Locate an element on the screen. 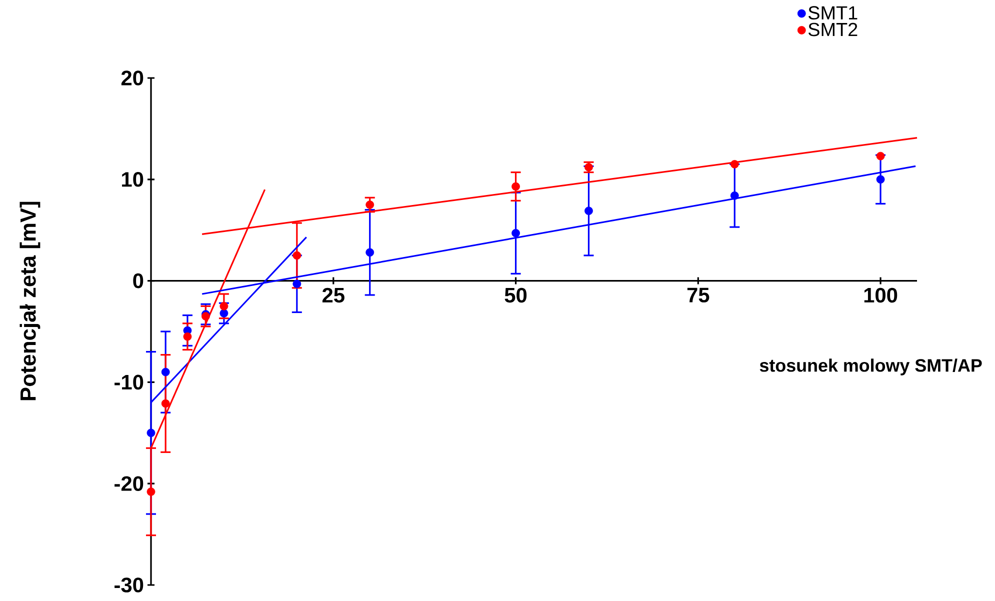 The image size is (995, 601). x-tick-label: 100 is located at coordinates (881, 295).